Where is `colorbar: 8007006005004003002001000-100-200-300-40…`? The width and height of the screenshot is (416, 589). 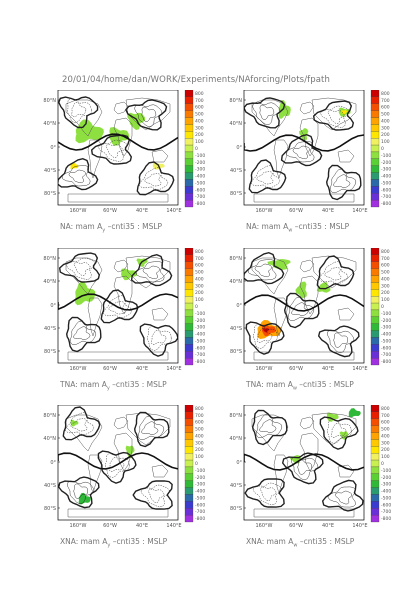 colorbar: 8007006005004003002001000-100-200-300-40… is located at coordinates (194, 464).